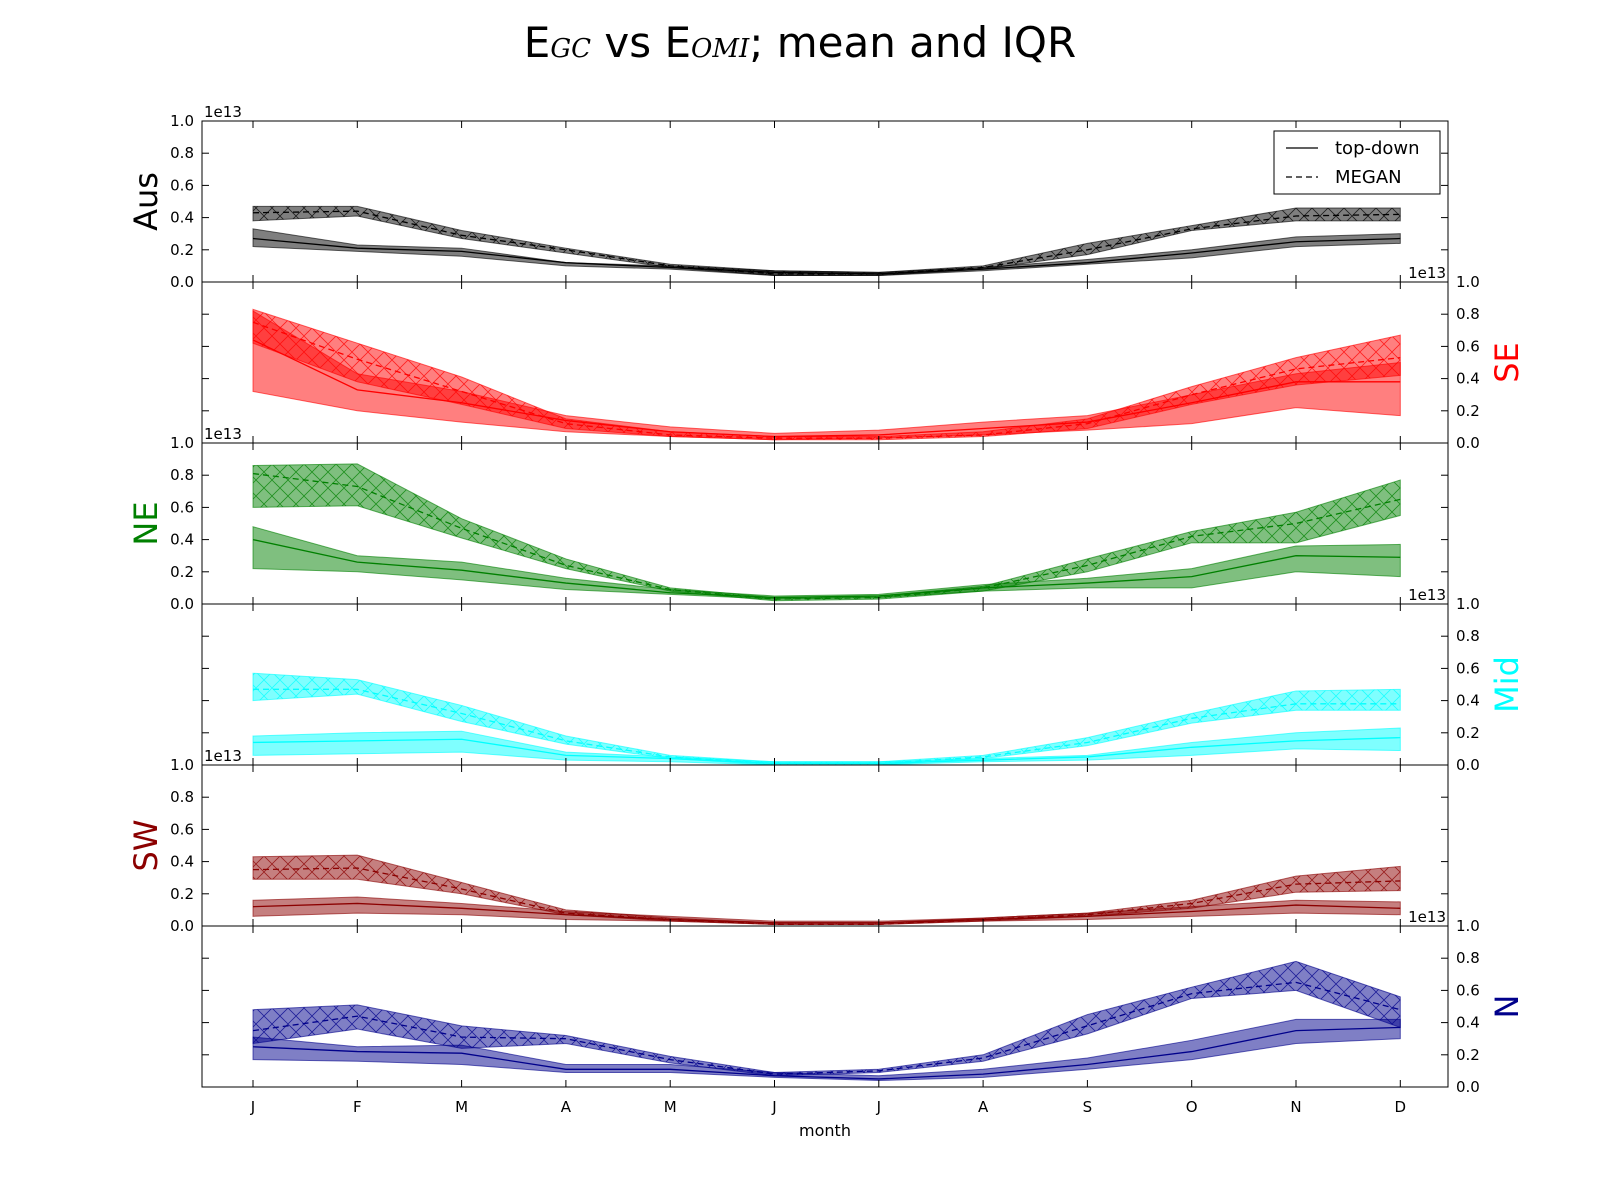  Describe the element at coordinates (1401, 1107) in the screenshot. I see `xtick-label: D` at that location.